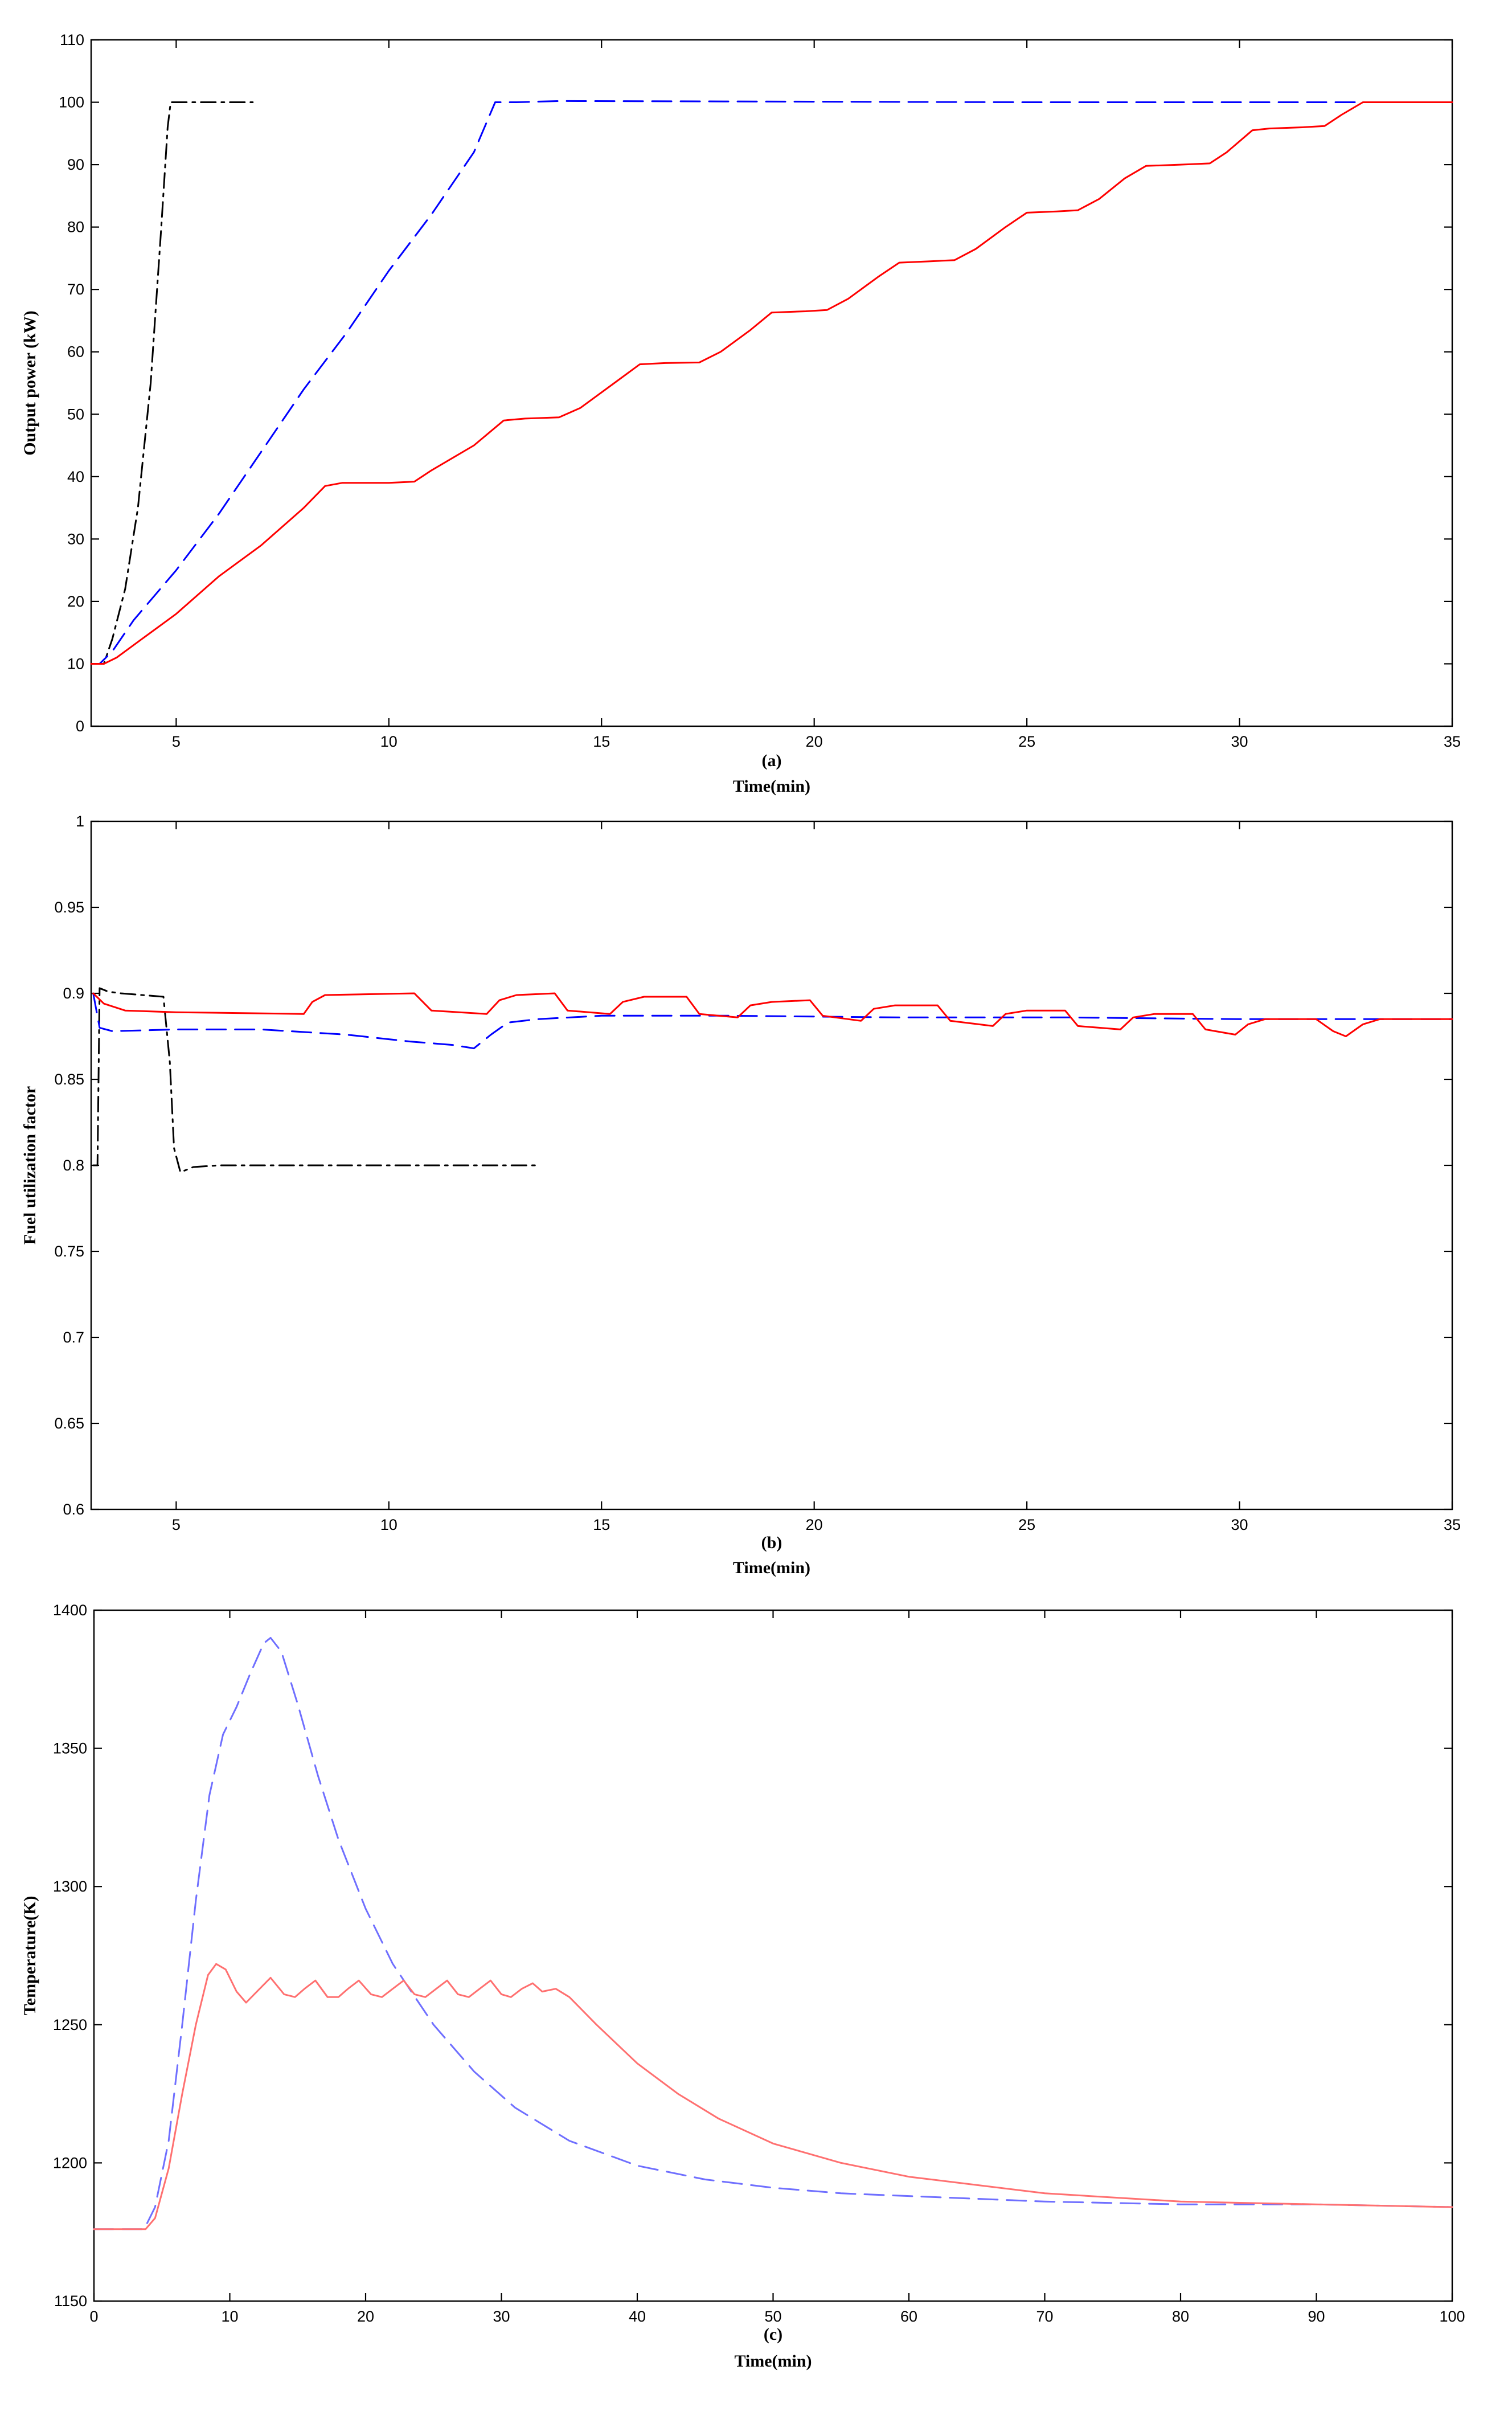 Image resolution: width=1512 pixels, height=2411 pixels. I want to click on y-tick-label: 1300, so click(70, 1886).